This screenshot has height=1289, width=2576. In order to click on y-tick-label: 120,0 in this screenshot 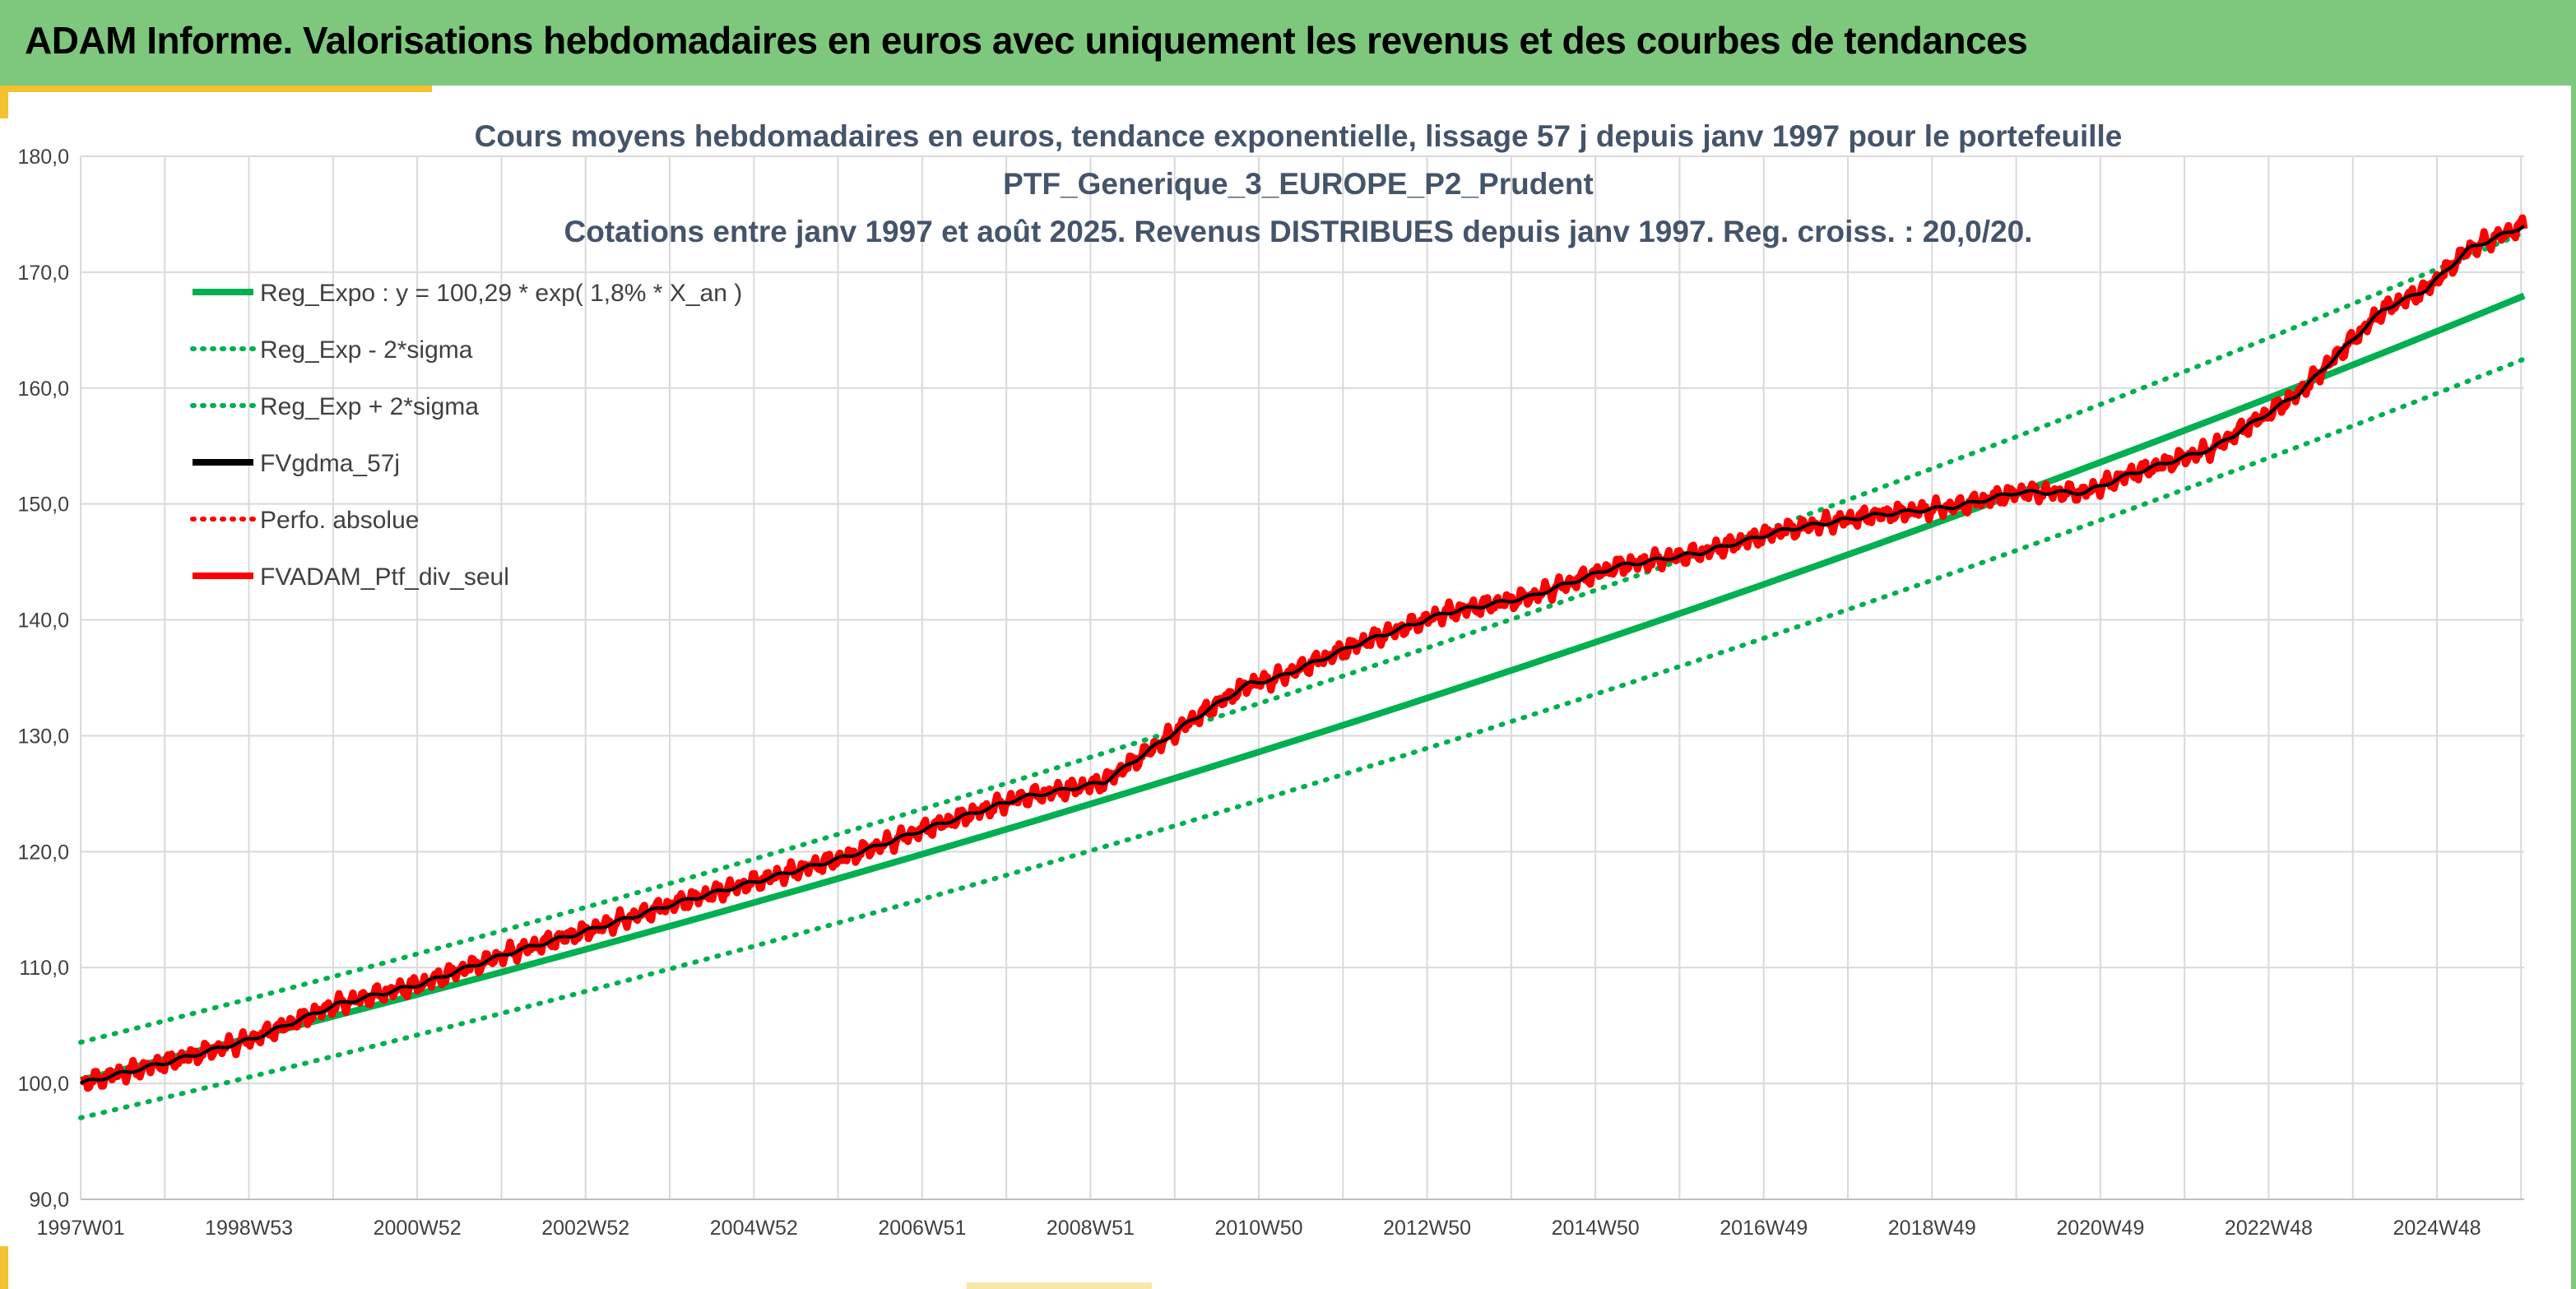, I will do `click(43, 852)`.